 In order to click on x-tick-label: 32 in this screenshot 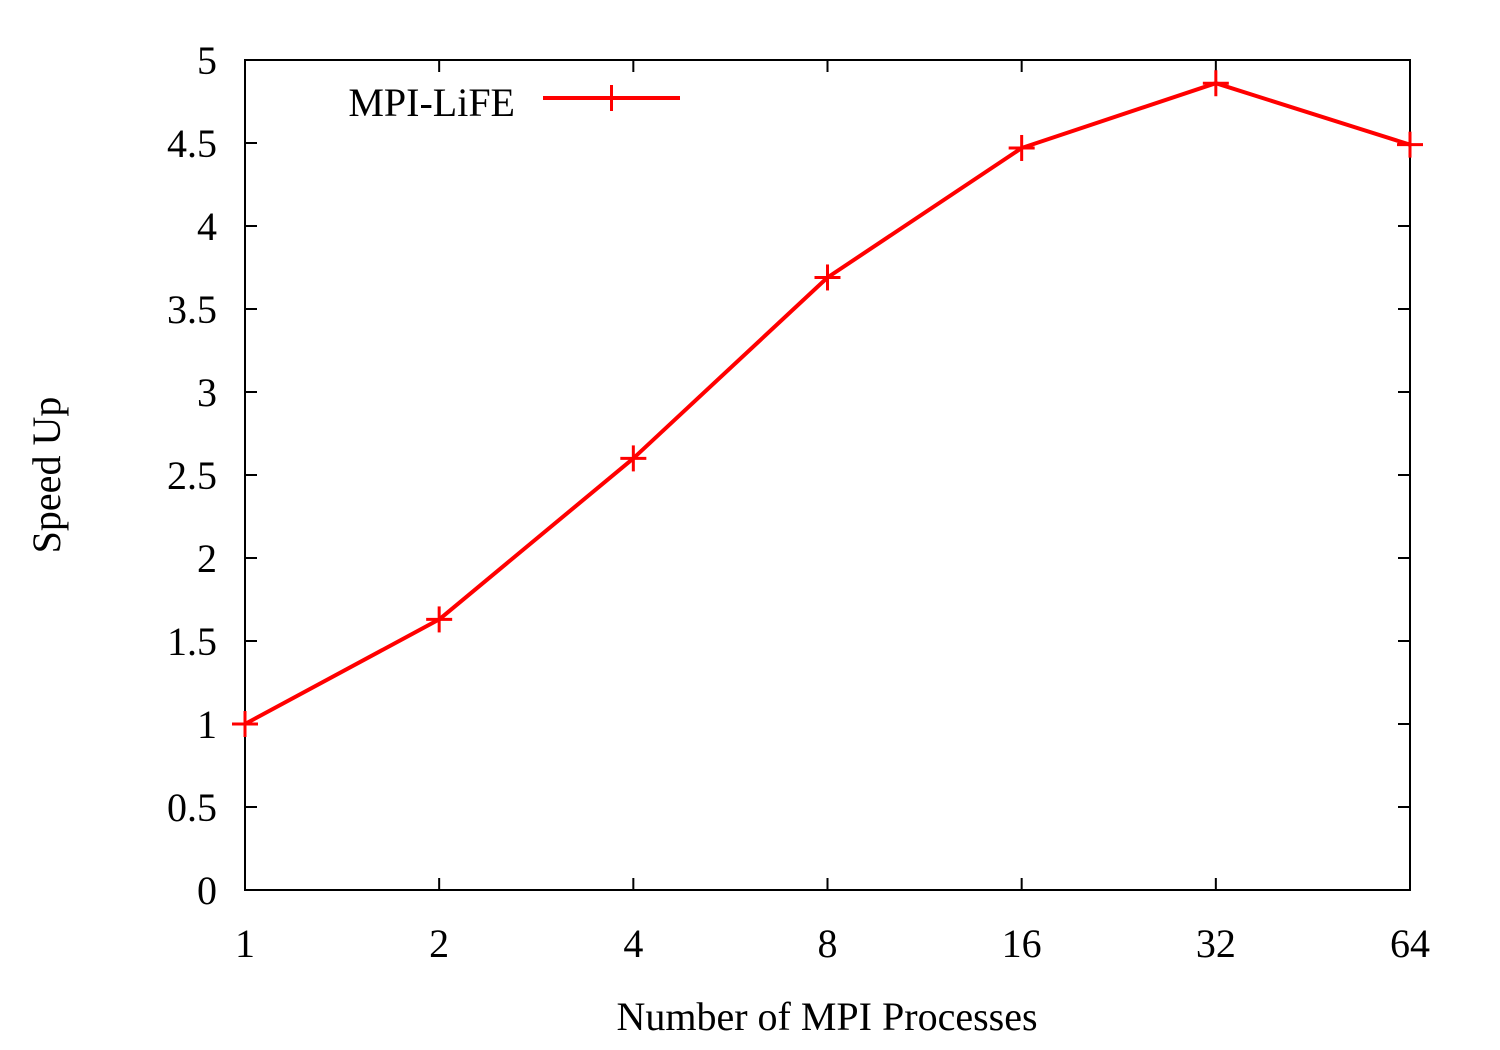, I will do `click(1216, 943)`.